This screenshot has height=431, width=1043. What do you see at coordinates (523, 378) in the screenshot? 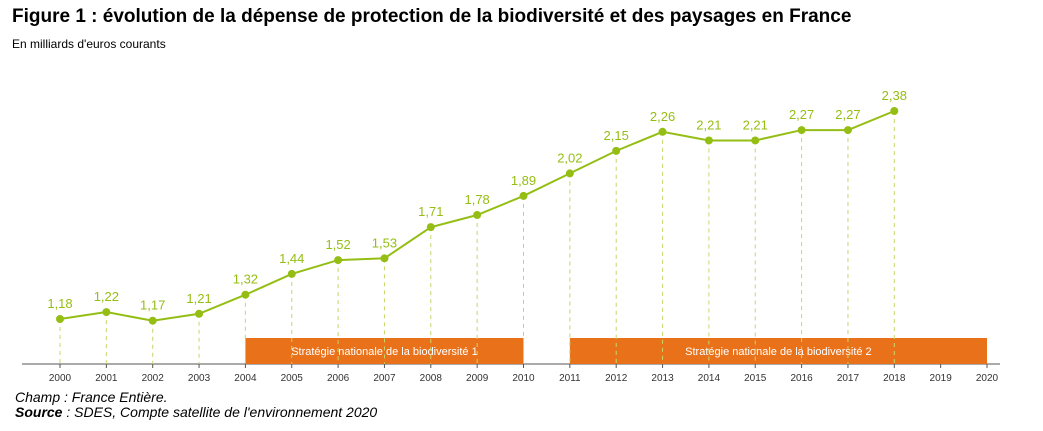
I see `x-tick-label: 2010` at bounding box center [523, 378].